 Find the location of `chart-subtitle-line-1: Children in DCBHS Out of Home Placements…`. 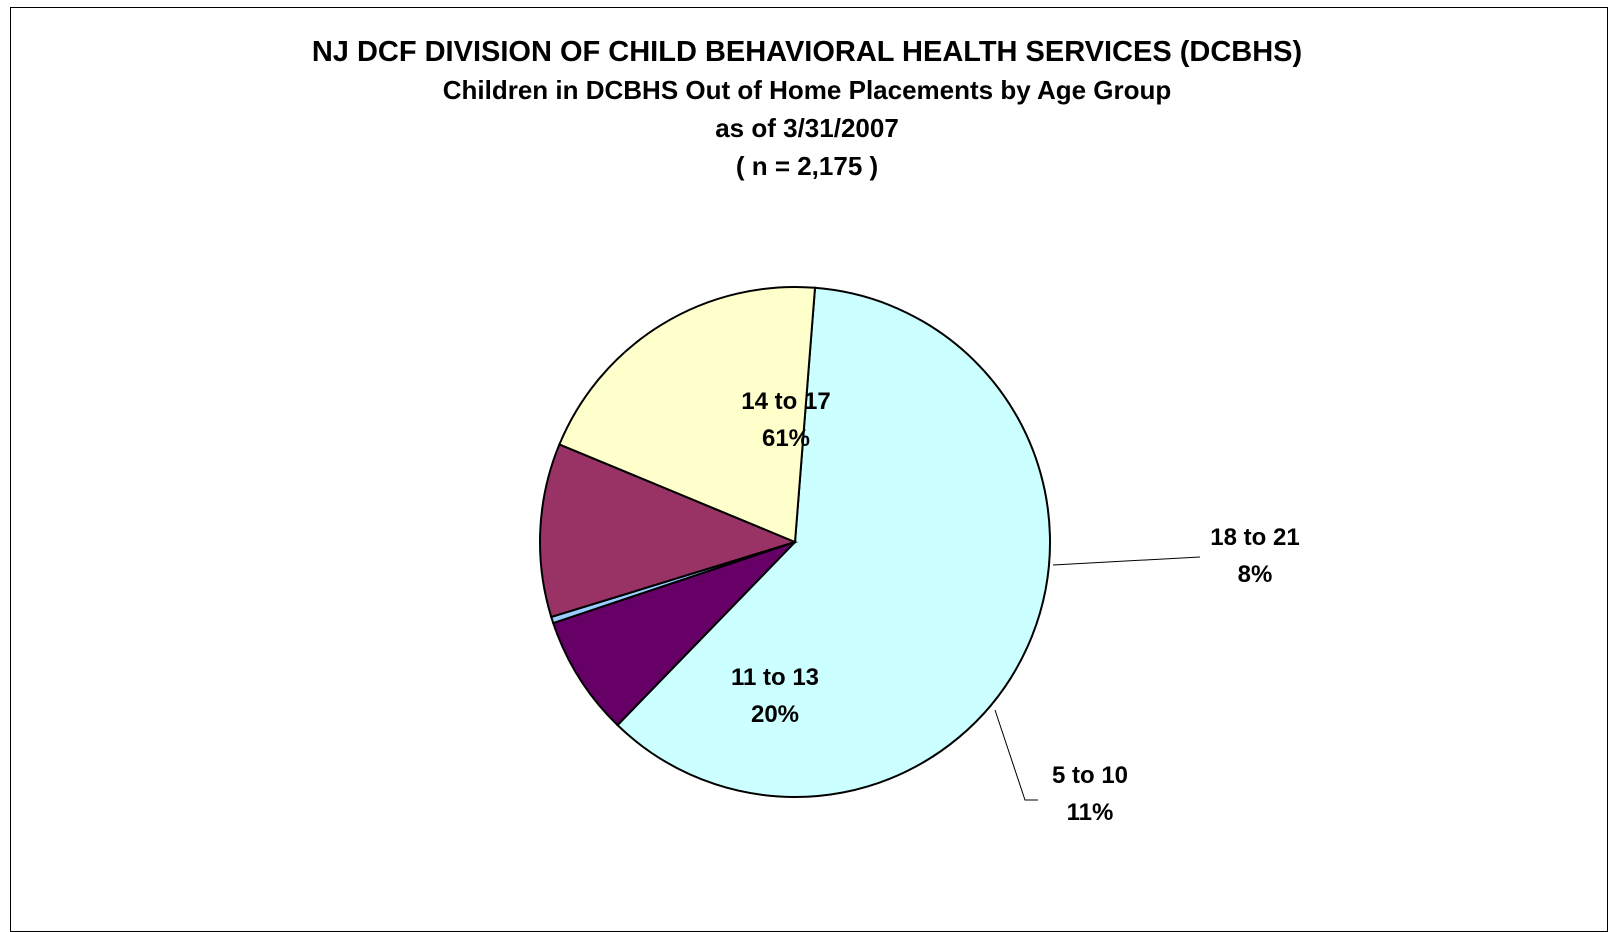

chart-subtitle-line-1: Children in DCBHS Out of Home Placements… is located at coordinates (807, 90).